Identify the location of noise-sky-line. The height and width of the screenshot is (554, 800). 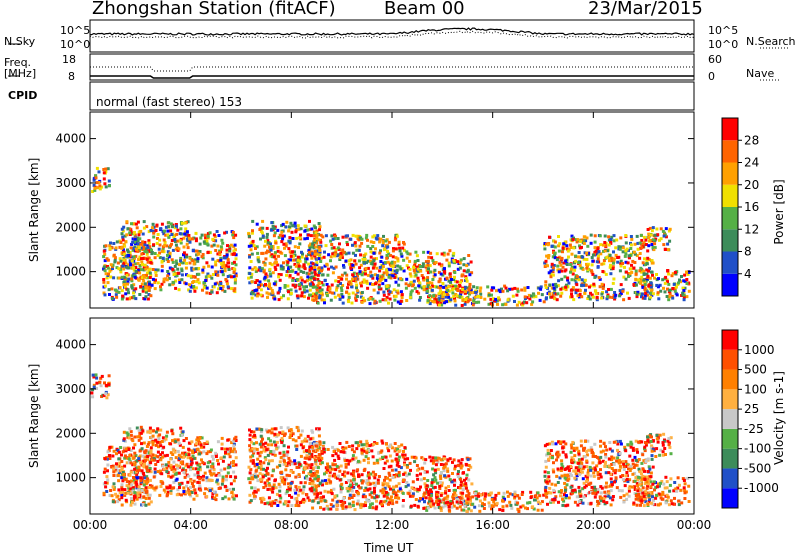
(392, 31).